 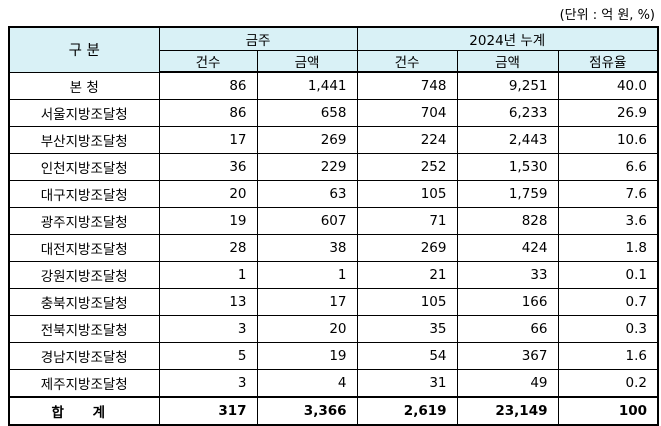 I want to click on cell-c-amount: 2,443, so click(x=507, y=140).